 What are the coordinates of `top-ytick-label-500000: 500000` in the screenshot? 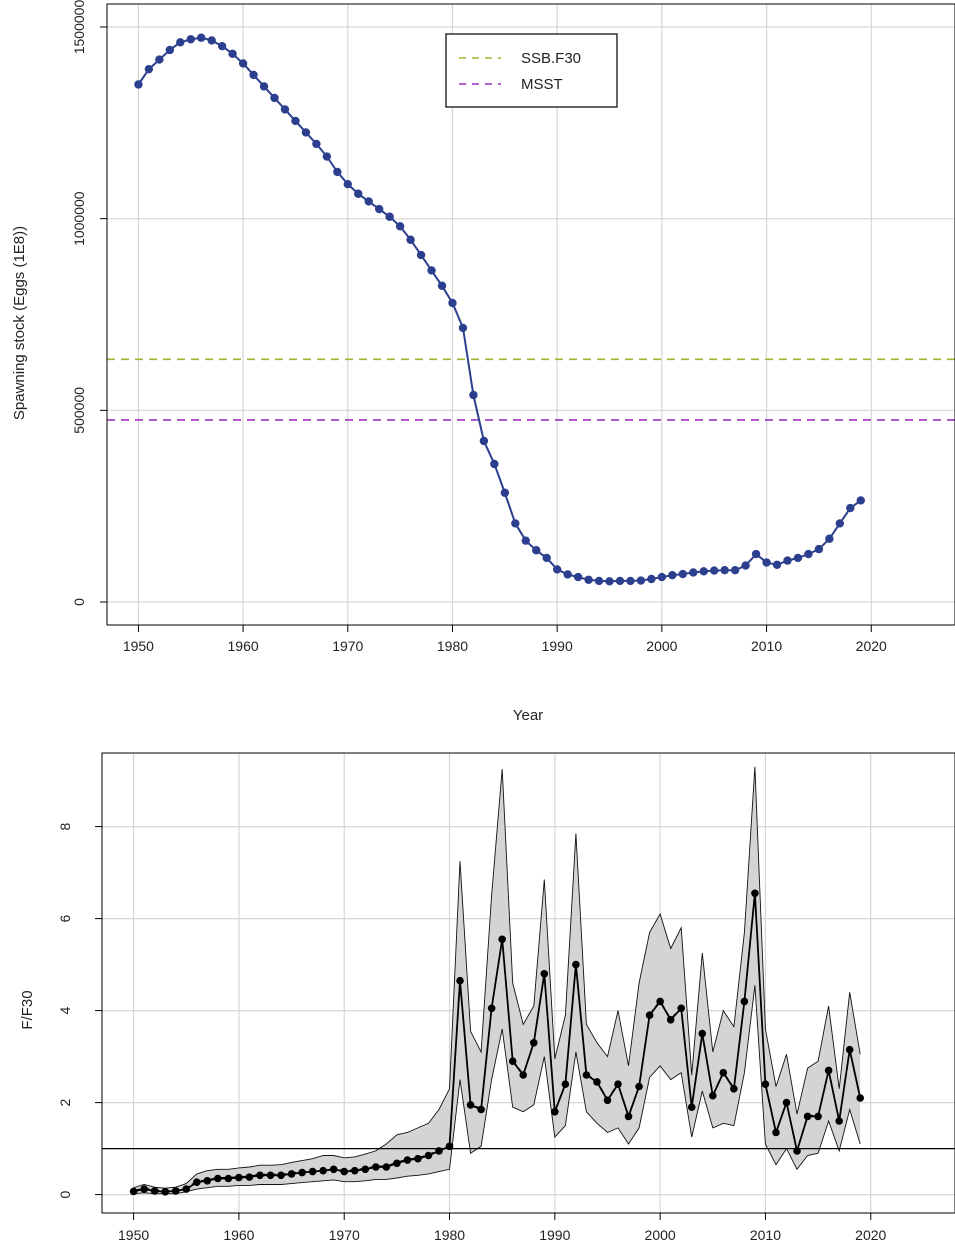 It's located at (79, 410).